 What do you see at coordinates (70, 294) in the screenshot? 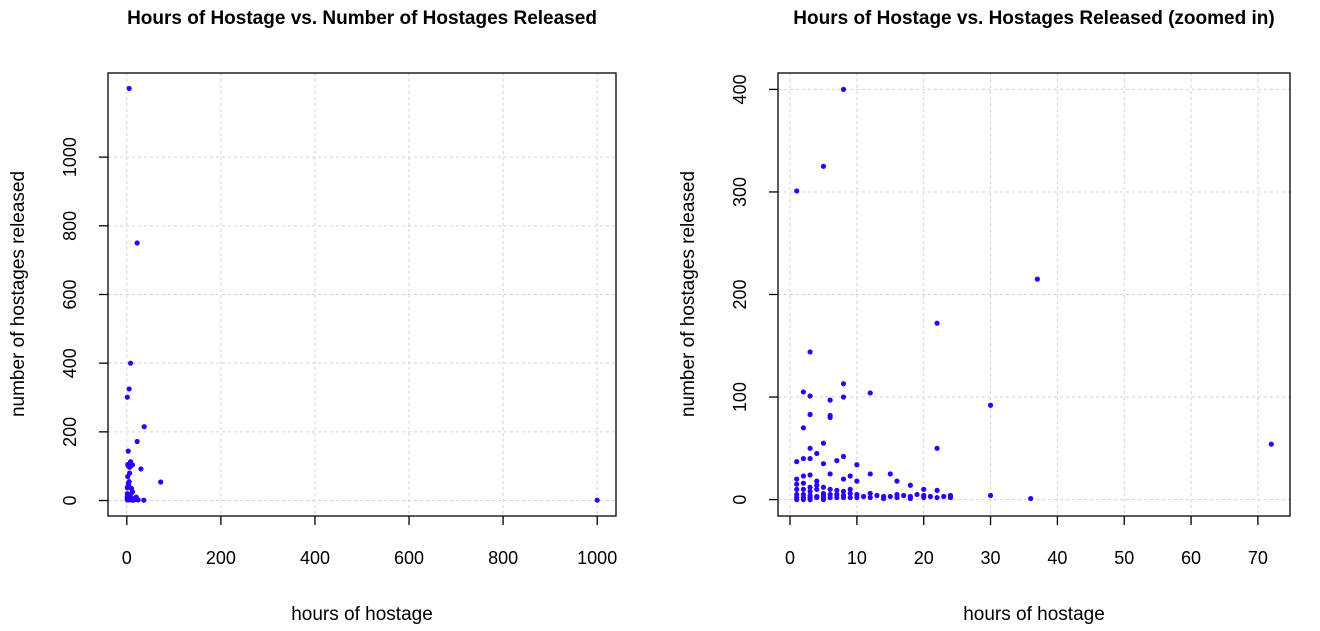
I see `y-tick-label: 600` at bounding box center [70, 294].